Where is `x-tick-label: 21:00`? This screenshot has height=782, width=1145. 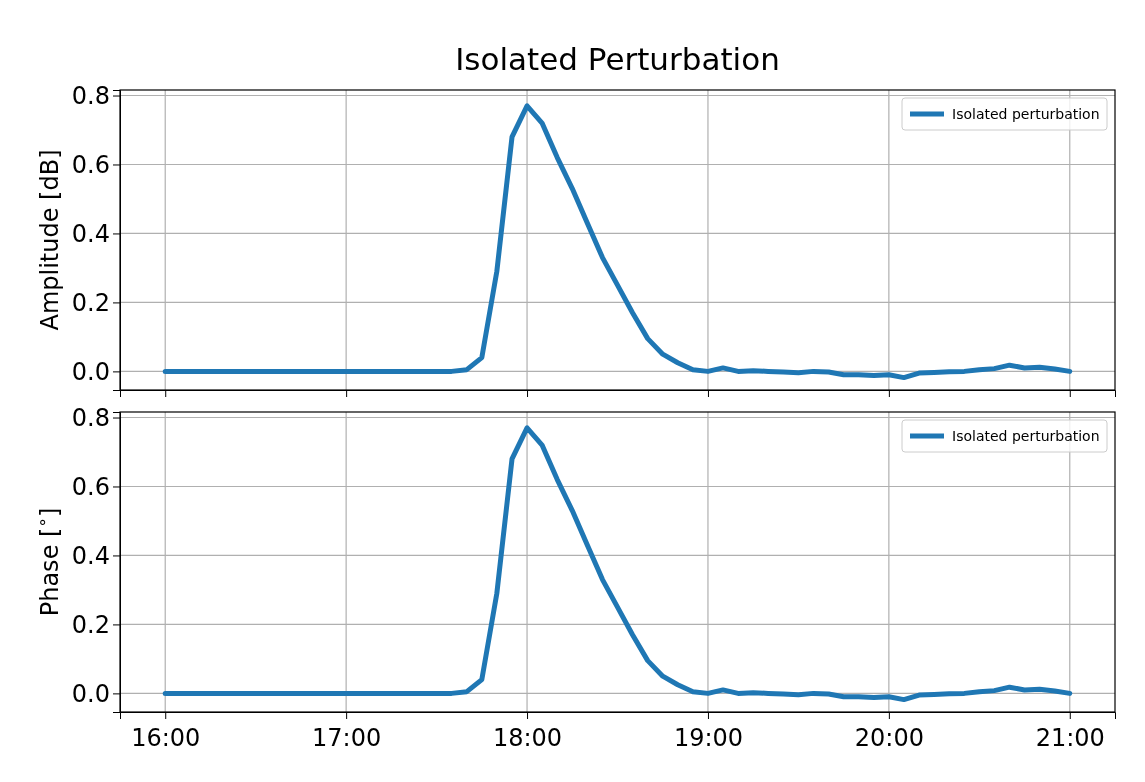
x-tick-label: 21:00 is located at coordinates (1070, 738).